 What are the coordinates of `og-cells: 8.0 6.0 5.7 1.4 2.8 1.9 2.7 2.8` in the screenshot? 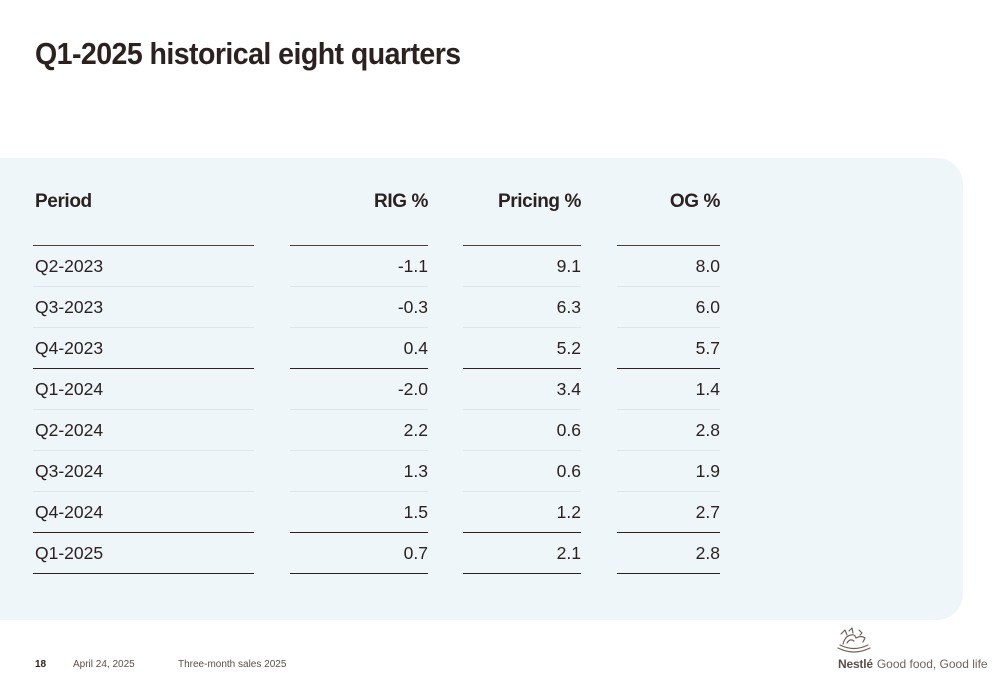 It's located at (668, 409).